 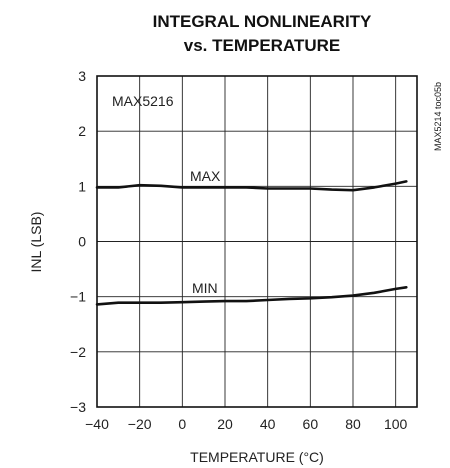 What do you see at coordinates (140, 424) in the screenshot?
I see `x-tick-label: −20` at bounding box center [140, 424].